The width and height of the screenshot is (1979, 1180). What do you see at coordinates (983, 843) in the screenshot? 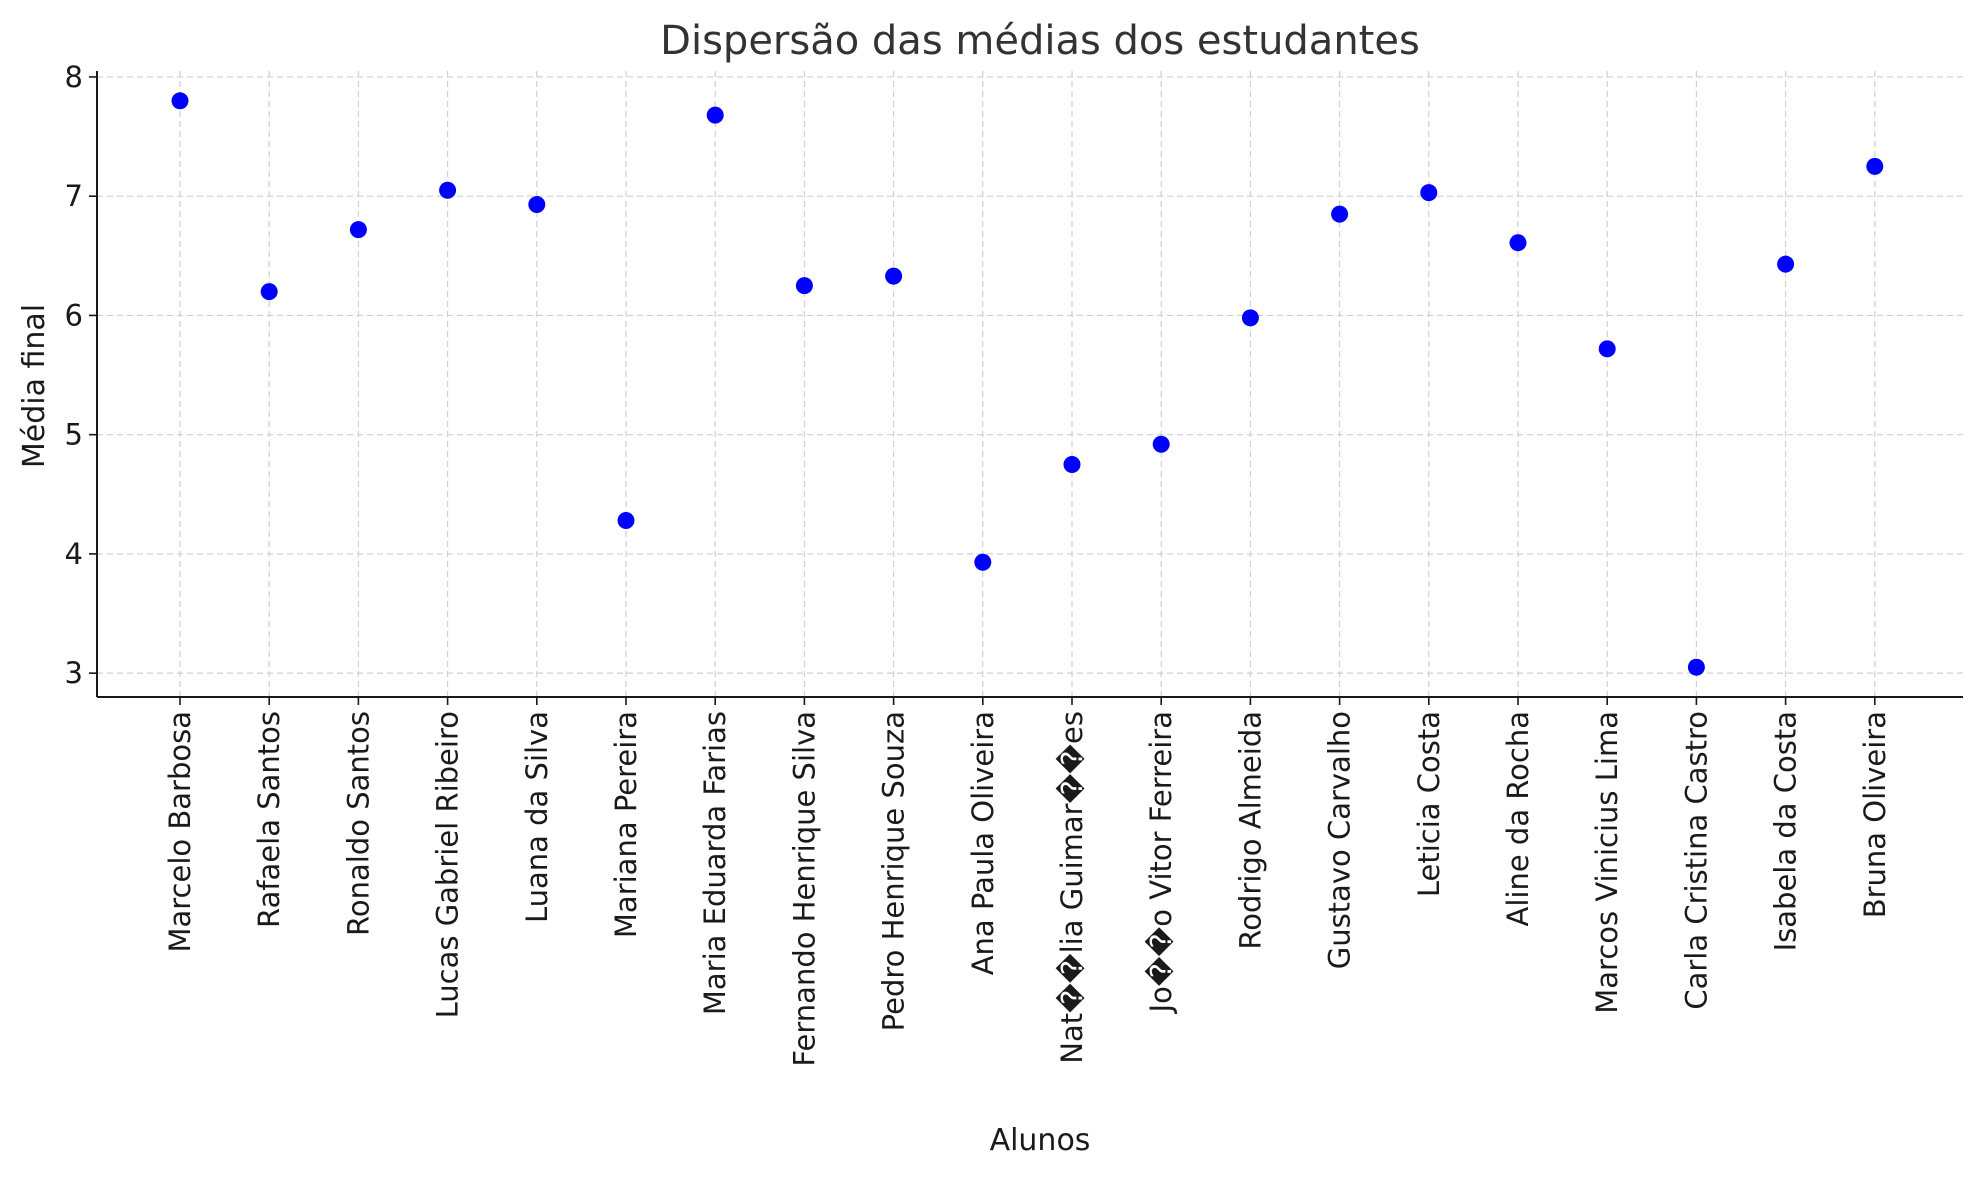
I see `x-tick-label: Ana Paula Oliveira` at bounding box center [983, 843].